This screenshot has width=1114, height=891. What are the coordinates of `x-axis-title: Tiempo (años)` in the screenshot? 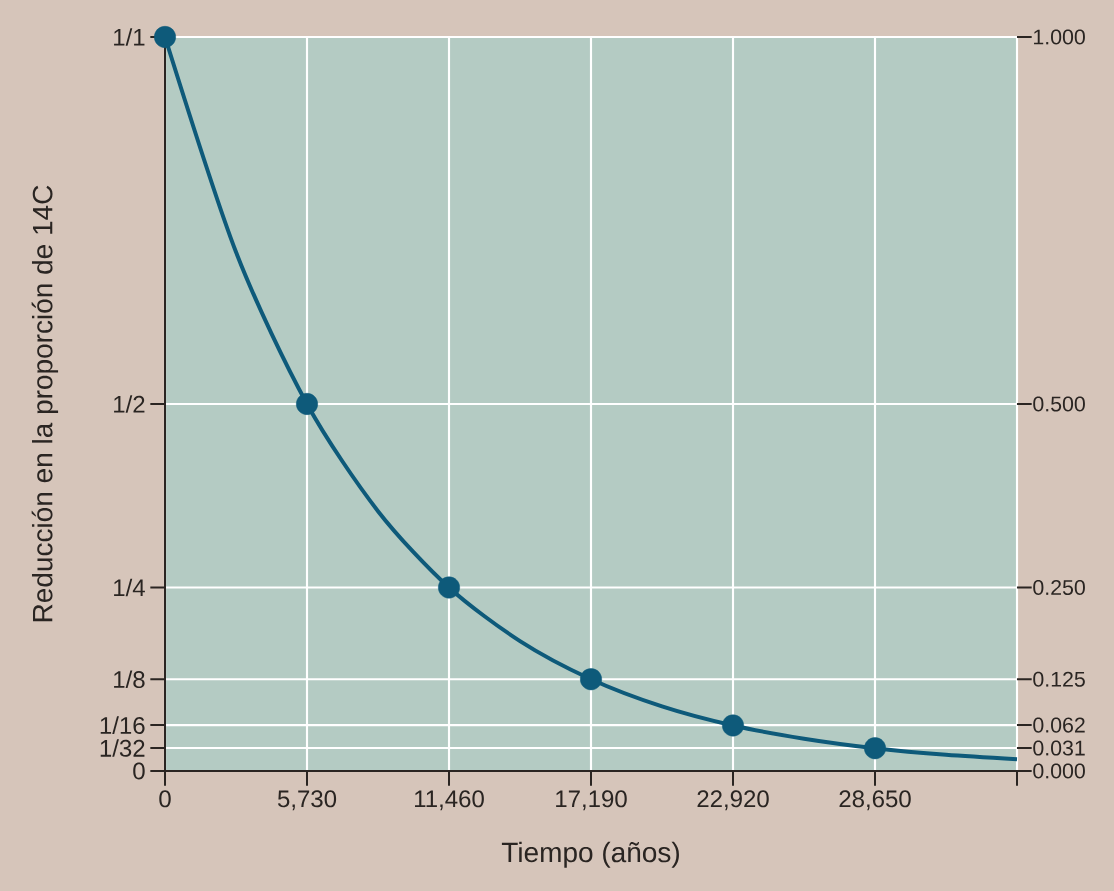 It's located at (590, 854).